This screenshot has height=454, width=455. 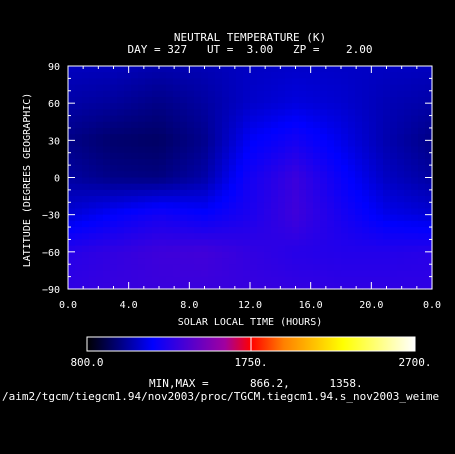 I want to click on colorbar-tick-label: 800.0, so click(x=86, y=362).